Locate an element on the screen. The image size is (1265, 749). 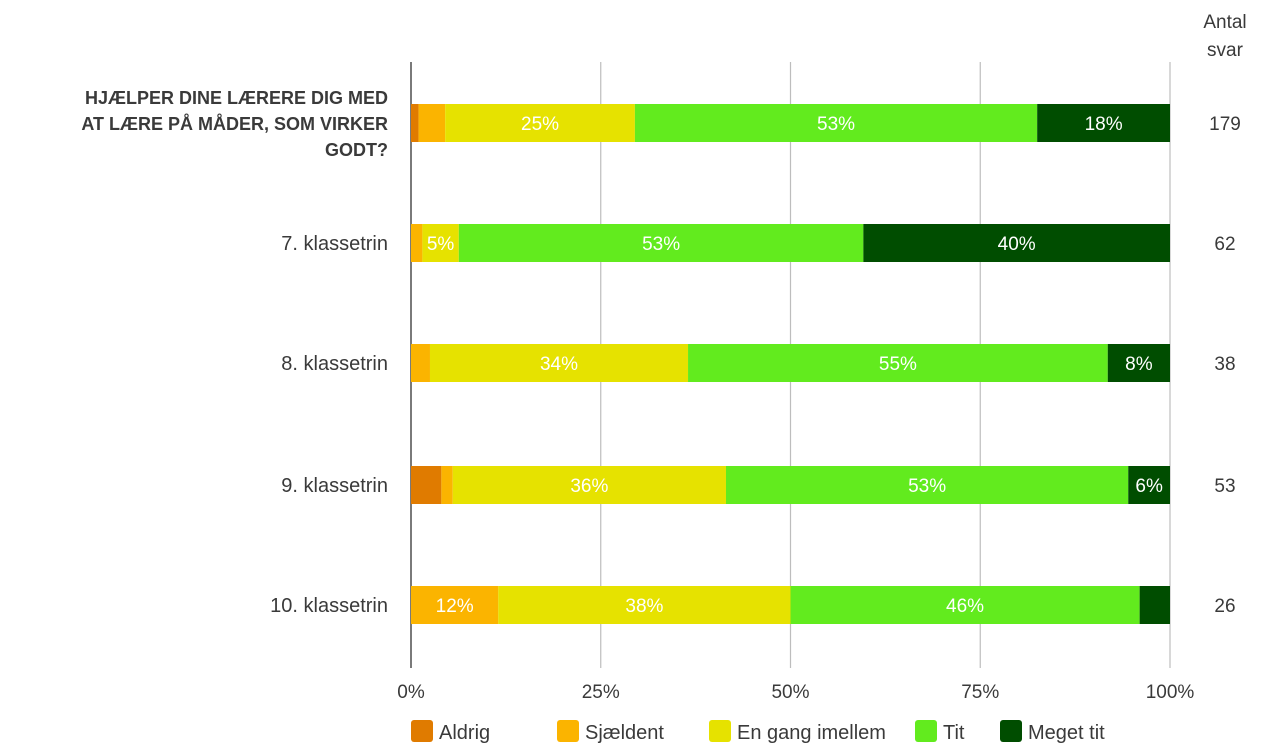
x-axis-ticks: 0% 25% 50% 75% 100% is located at coordinates (795, 692).